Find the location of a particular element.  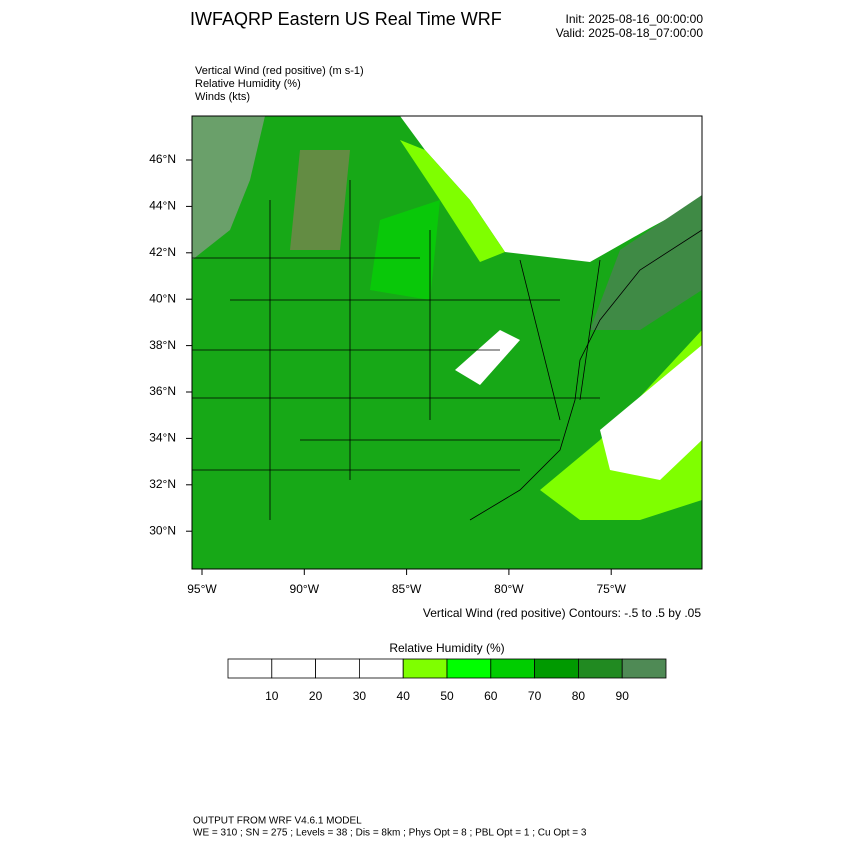

lat-label: 36°N is located at coordinates (162, 391).